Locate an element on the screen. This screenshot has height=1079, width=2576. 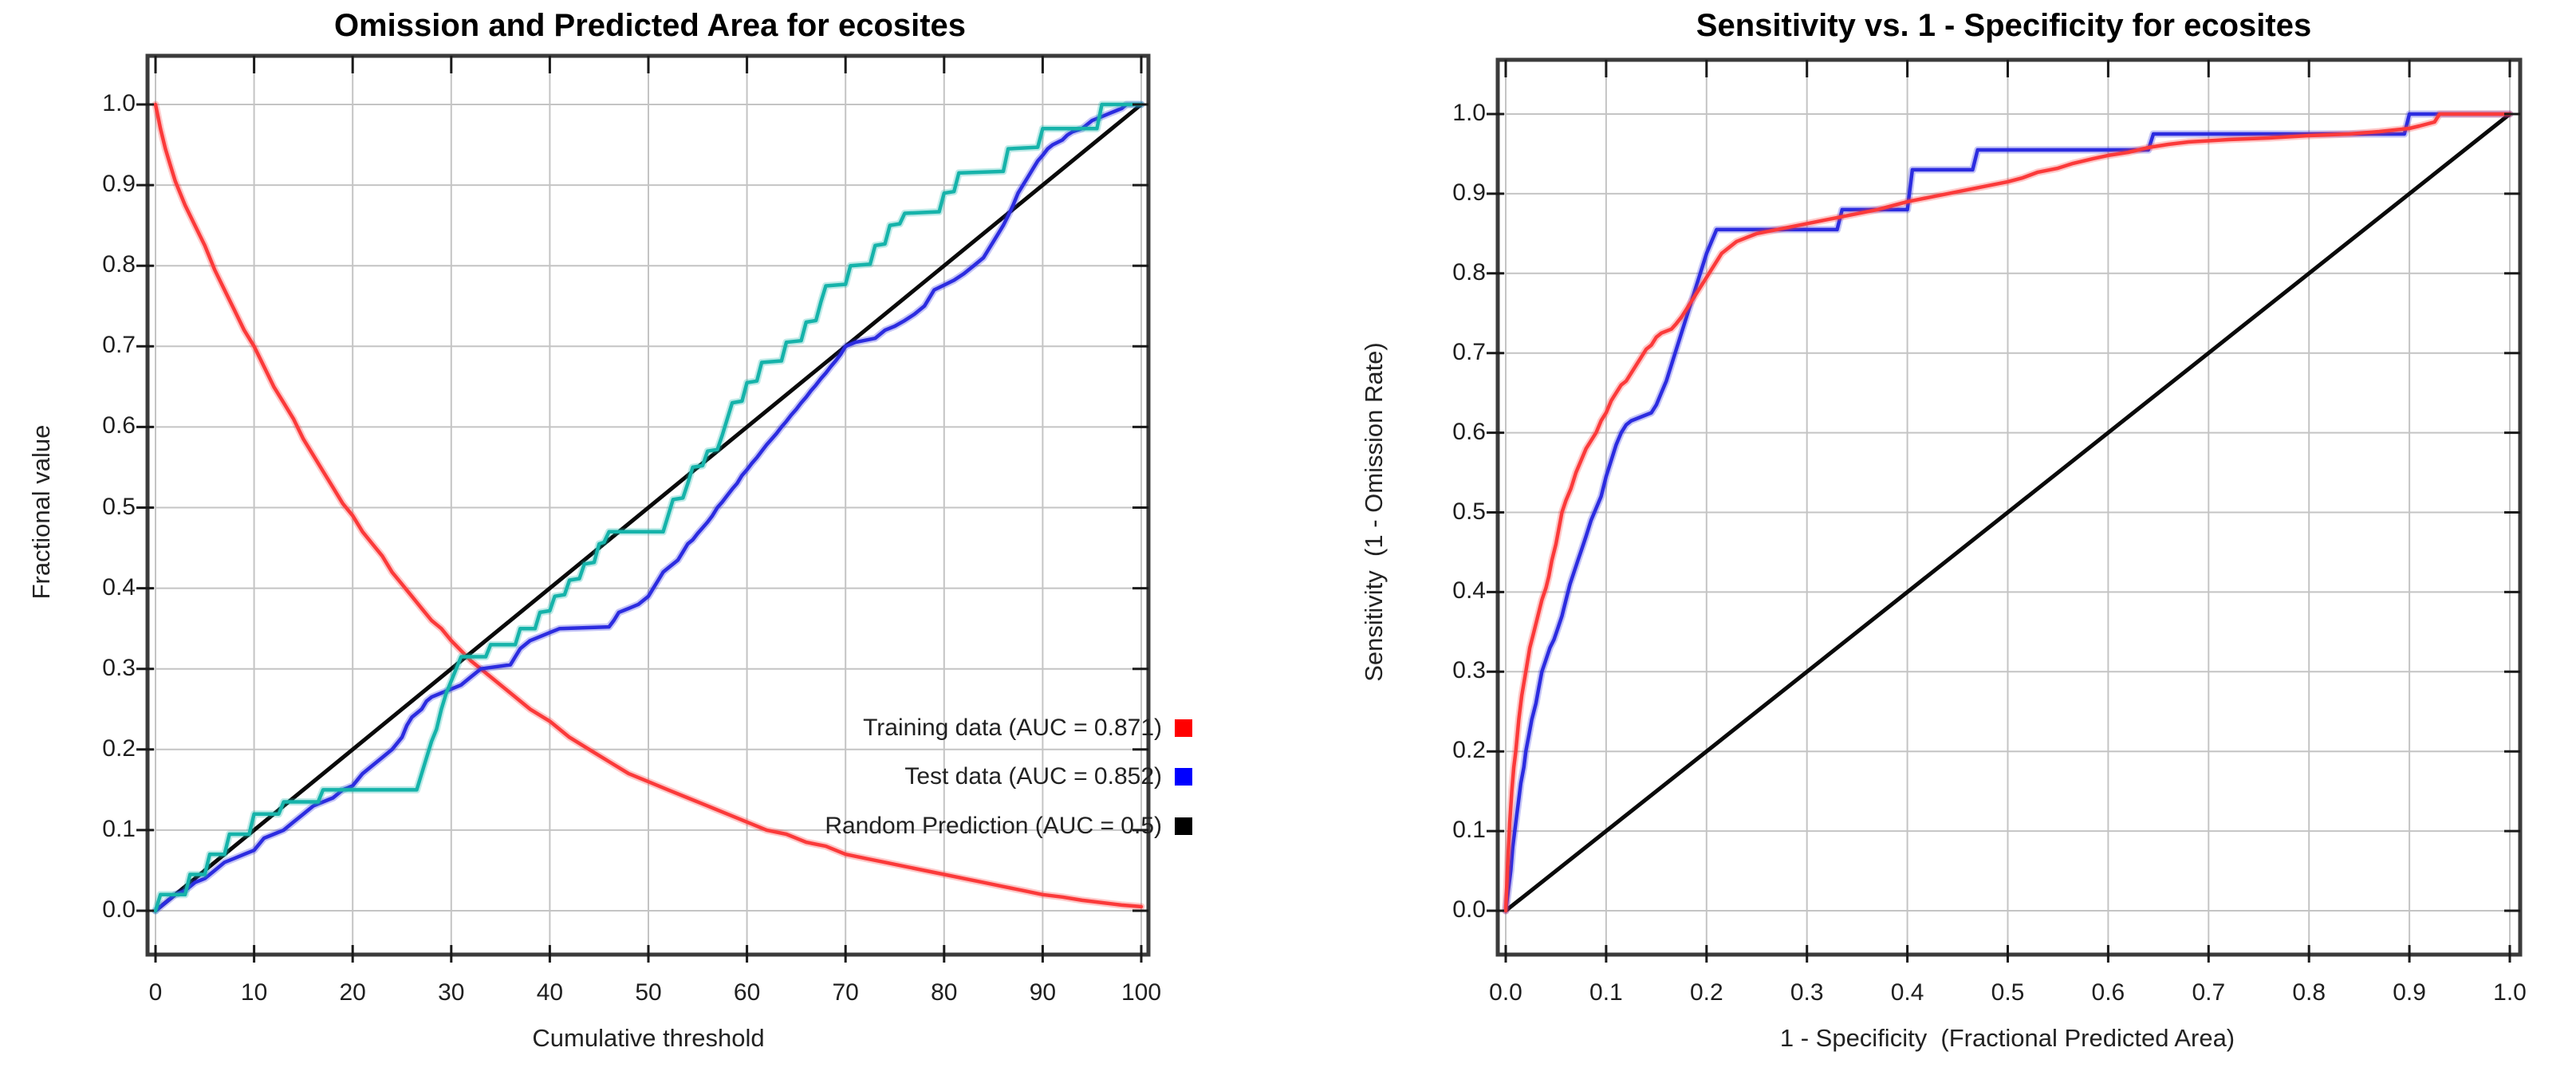
x-tick-label: 40 is located at coordinates (550, 992).